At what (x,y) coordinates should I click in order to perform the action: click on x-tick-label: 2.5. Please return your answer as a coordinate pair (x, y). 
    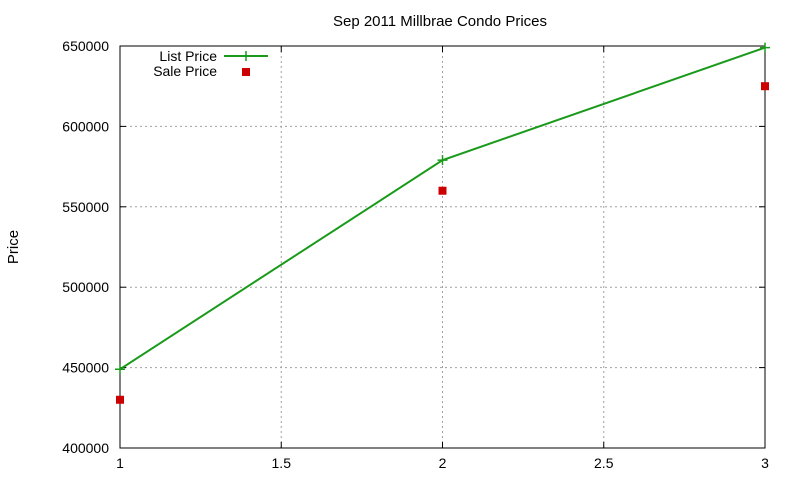
    Looking at the image, I should click on (604, 463).